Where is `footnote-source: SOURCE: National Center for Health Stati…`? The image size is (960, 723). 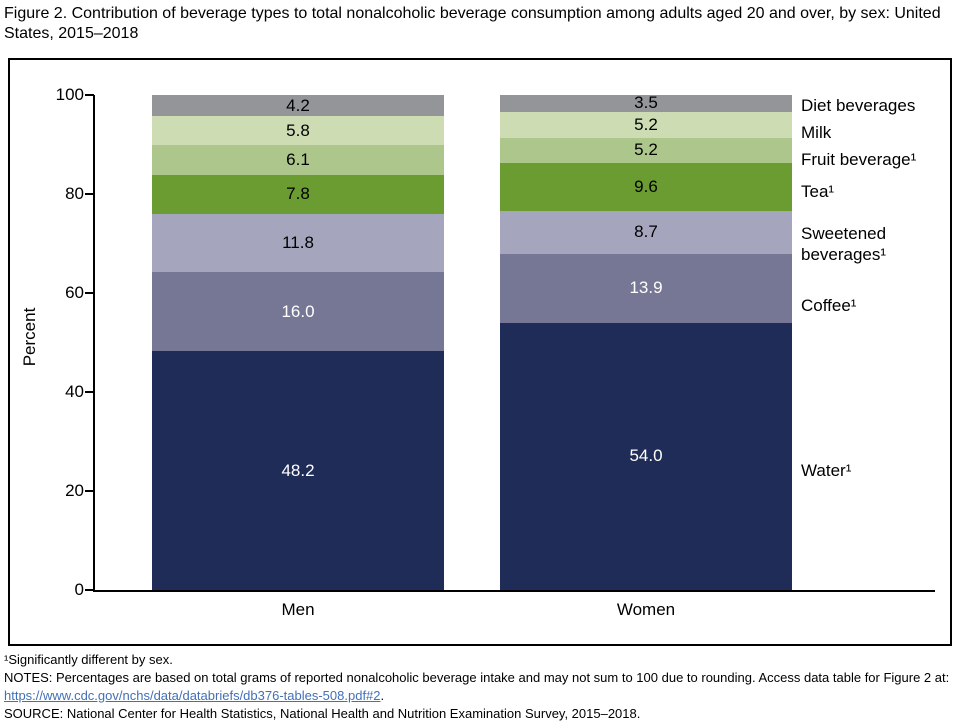 footnote-source: SOURCE: National Center for Health Stati… is located at coordinates (322, 713).